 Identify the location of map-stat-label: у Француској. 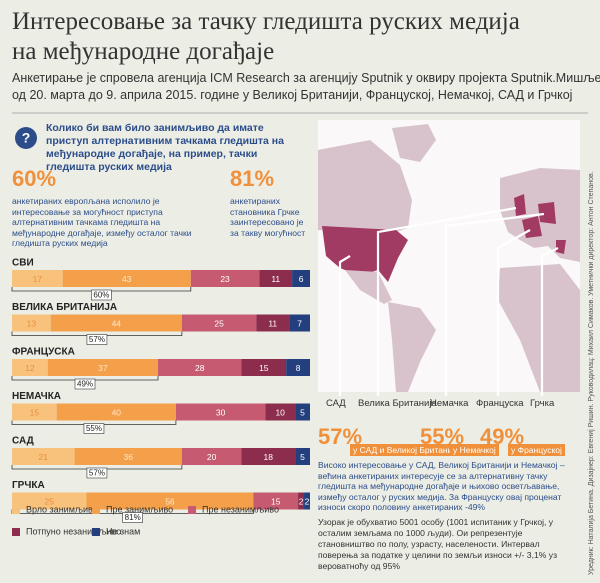
(536, 450).